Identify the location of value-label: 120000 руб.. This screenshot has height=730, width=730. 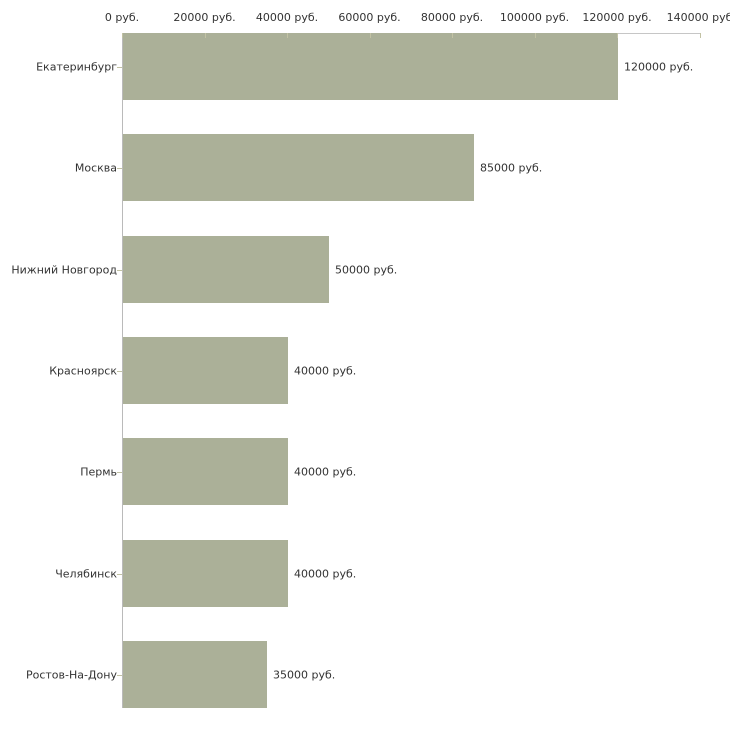
(659, 66).